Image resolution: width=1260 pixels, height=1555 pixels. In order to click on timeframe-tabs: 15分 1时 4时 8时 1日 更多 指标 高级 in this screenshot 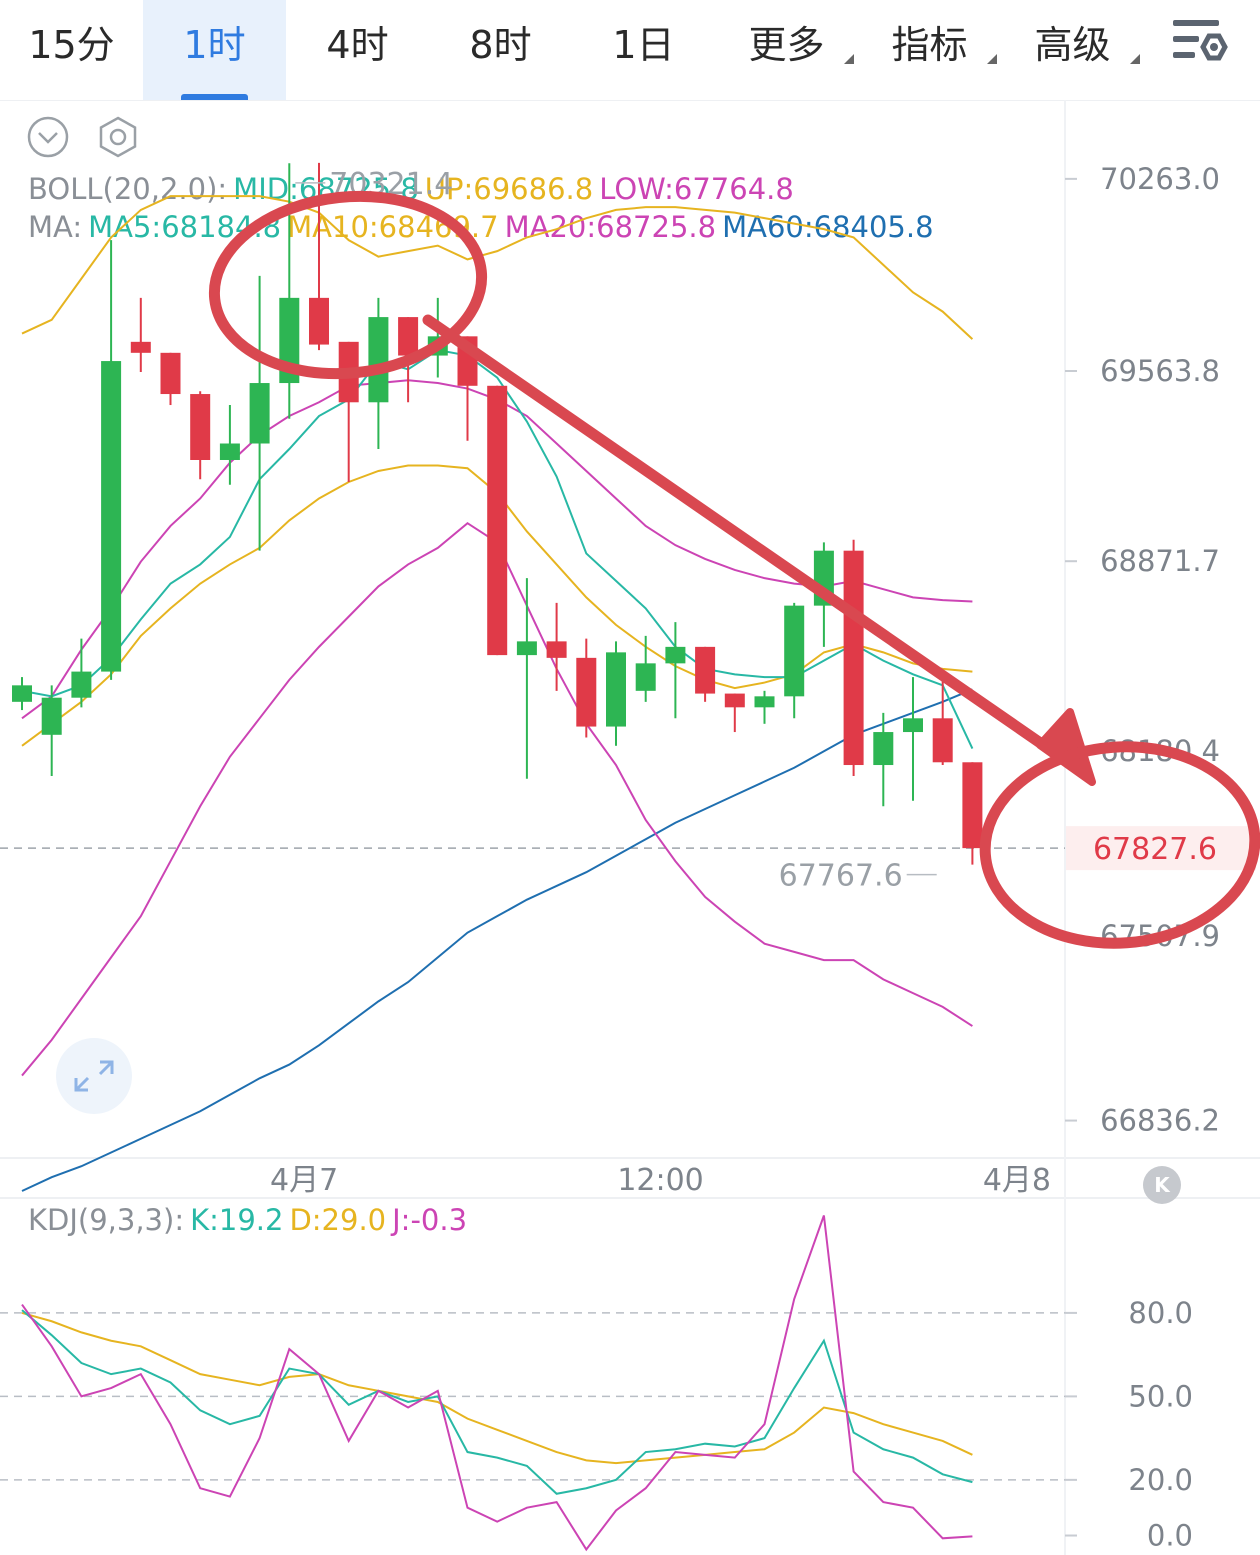, I will do `click(630, 50)`.